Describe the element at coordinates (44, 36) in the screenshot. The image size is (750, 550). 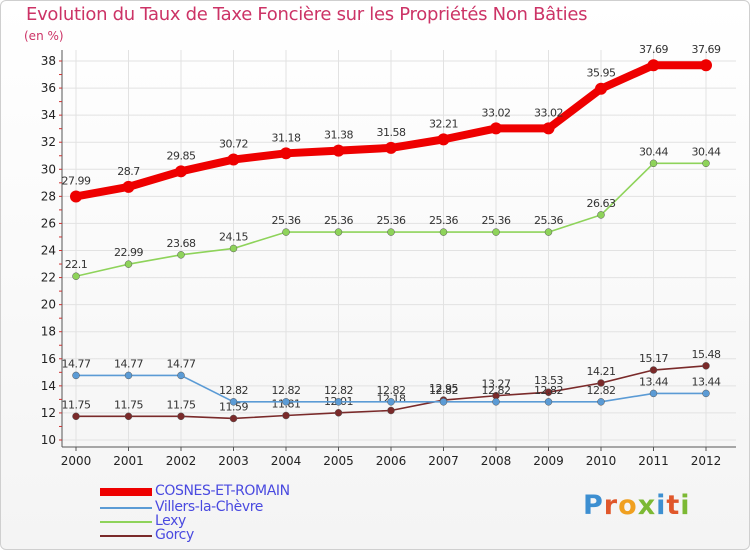
I see `y-unit-label: (en %)` at that location.